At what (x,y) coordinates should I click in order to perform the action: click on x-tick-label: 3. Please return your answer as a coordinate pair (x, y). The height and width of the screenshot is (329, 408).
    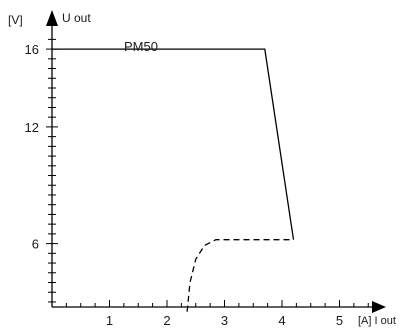
    Looking at the image, I should click on (224, 320).